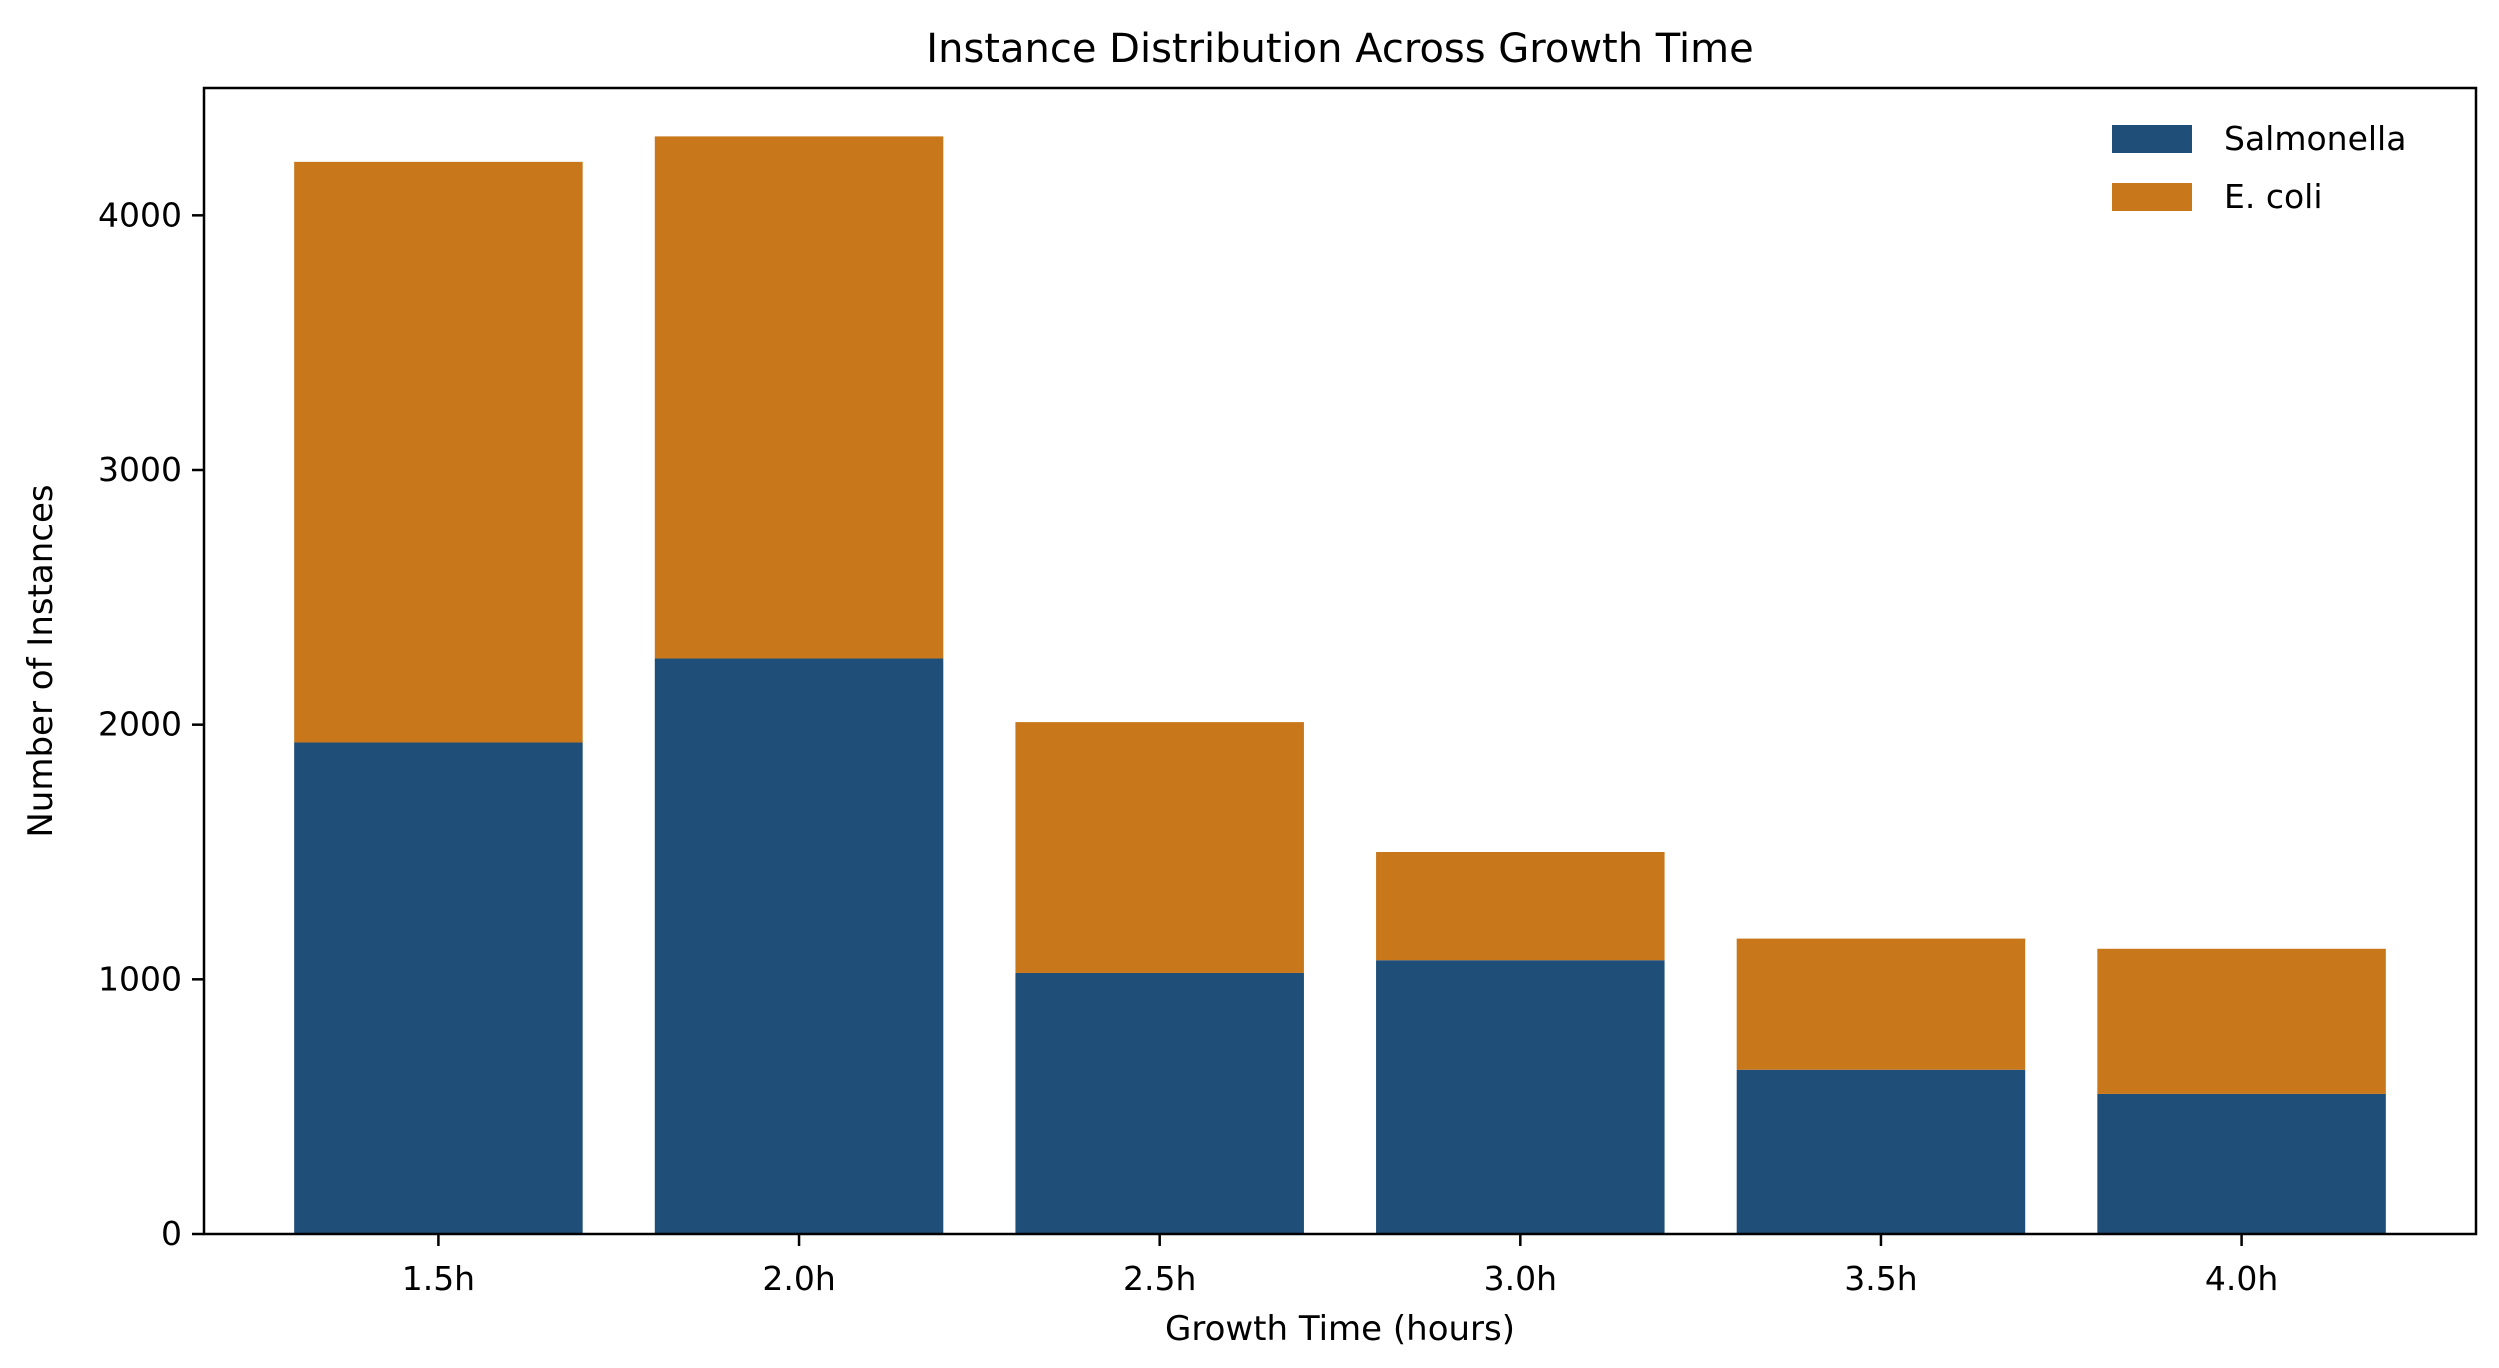 This screenshot has width=2499, height=1368. What do you see at coordinates (140, 978) in the screenshot?
I see `y-tick-label: 1000` at bounding box center [140, 978].